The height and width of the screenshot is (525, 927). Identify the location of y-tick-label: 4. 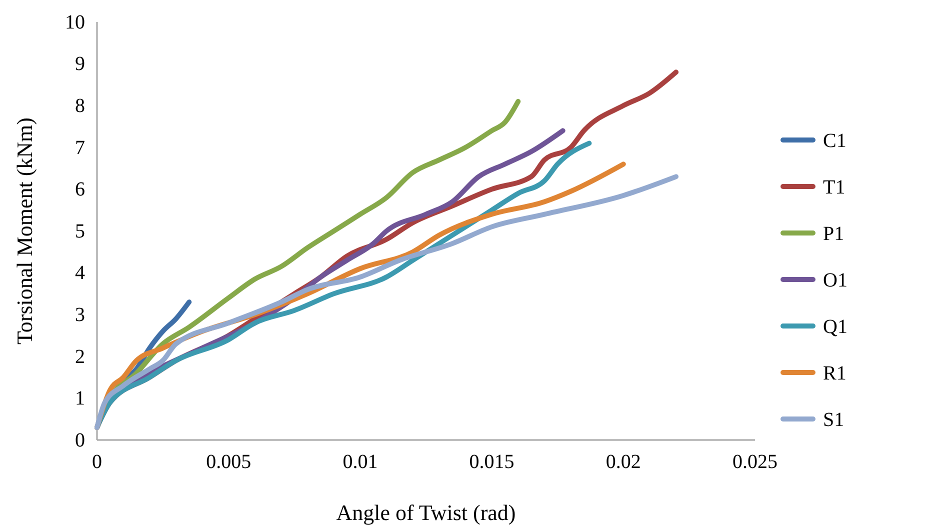
(80, 273).